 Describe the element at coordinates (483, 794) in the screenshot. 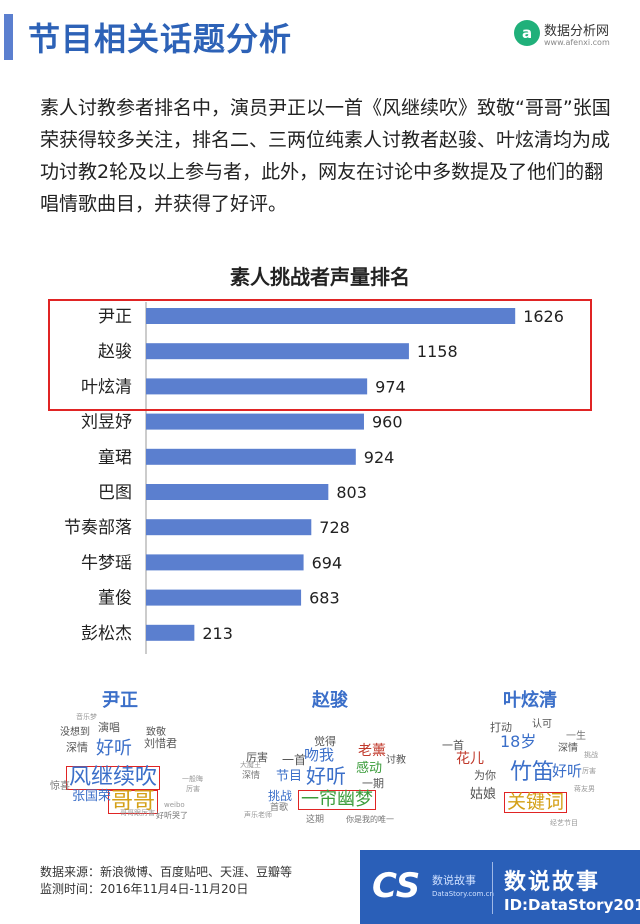

I see `cloud-word: 姑娘` at that location.